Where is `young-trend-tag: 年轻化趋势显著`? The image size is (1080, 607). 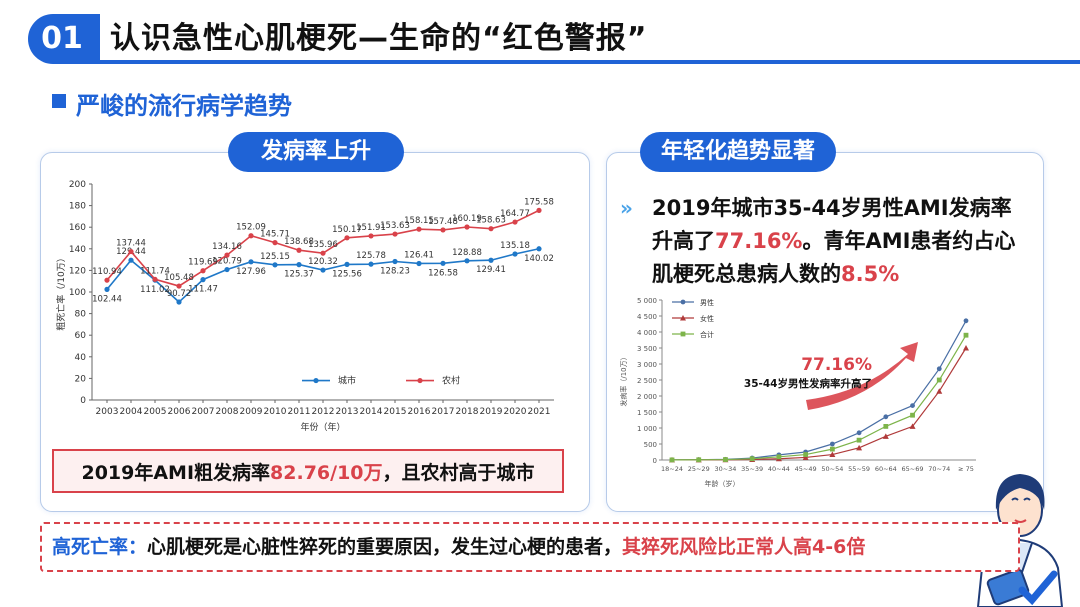 young-trend-tag: 年轻化趋势显著 is located at coordinates (738, 152).